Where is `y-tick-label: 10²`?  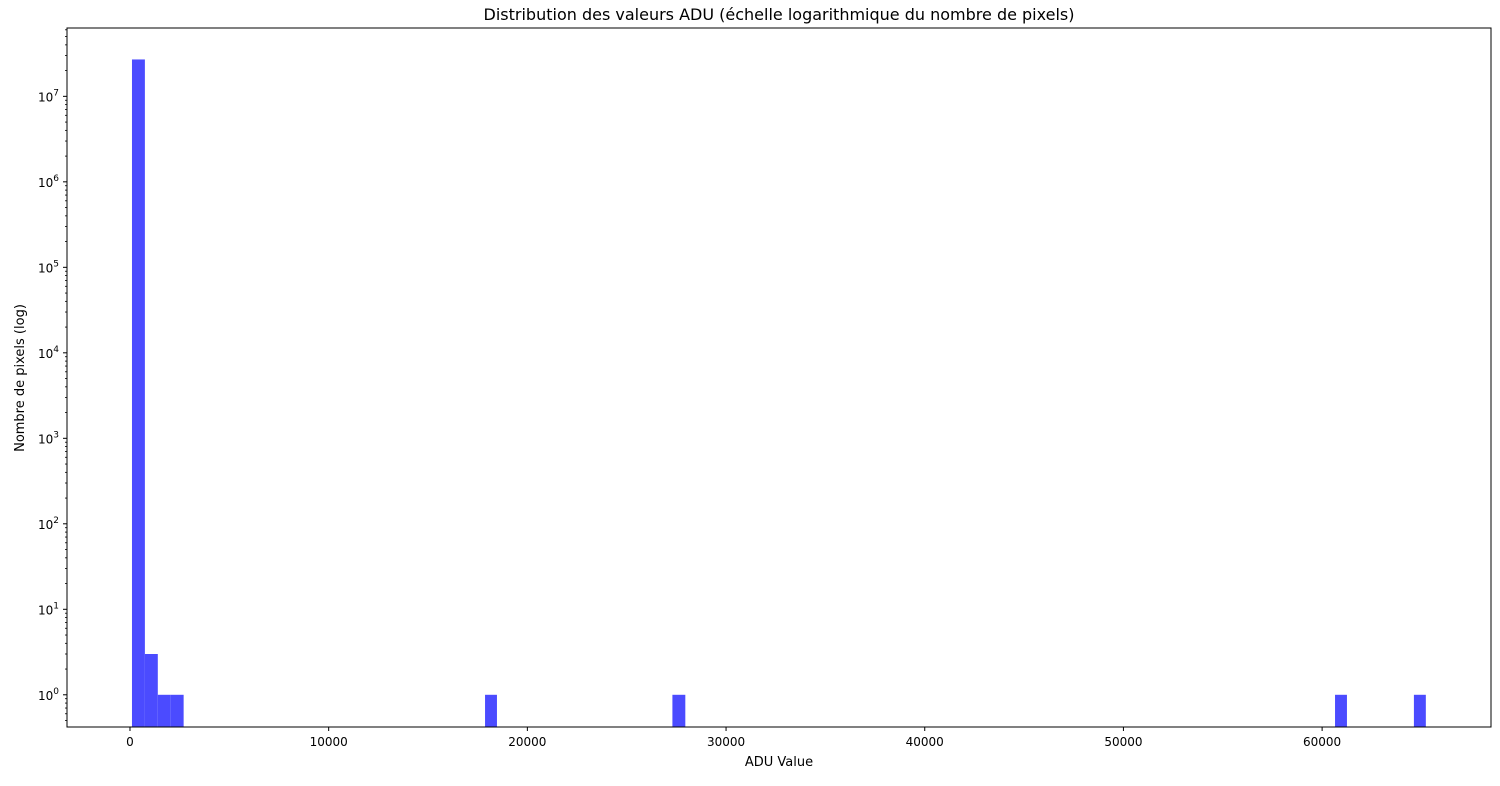 y-tick-label: 10² is located at coordinates (48, 524).